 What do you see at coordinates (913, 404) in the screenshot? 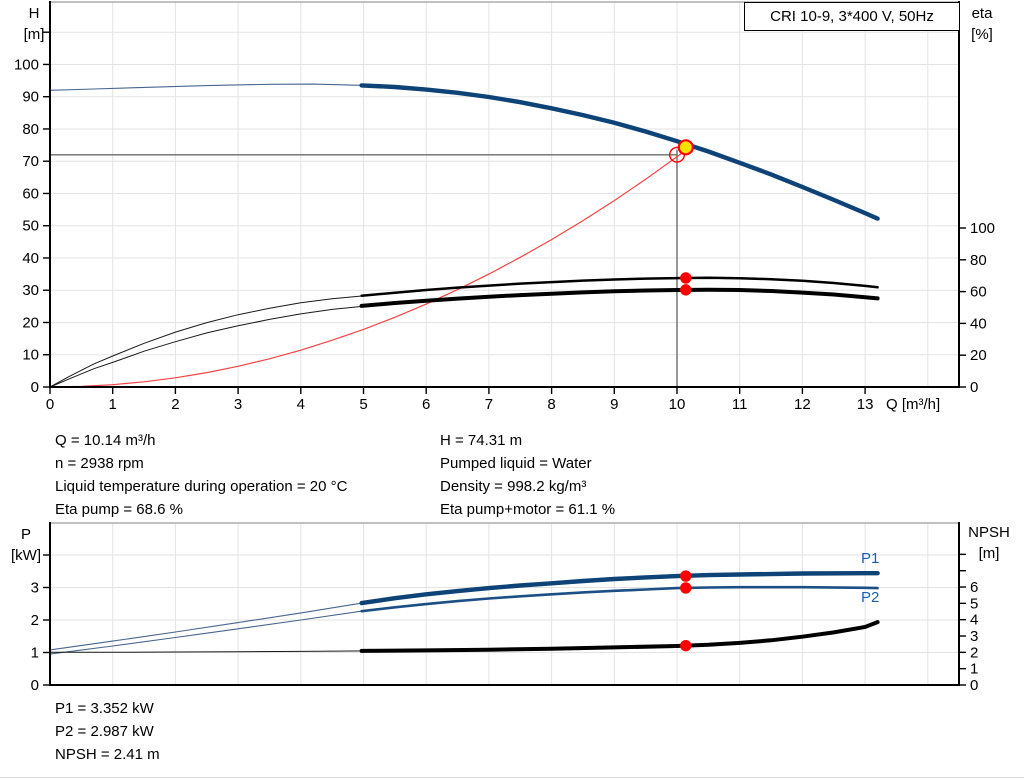
I see `q-axis-label: Q [m³/h]` at bounding box center [913, 404].